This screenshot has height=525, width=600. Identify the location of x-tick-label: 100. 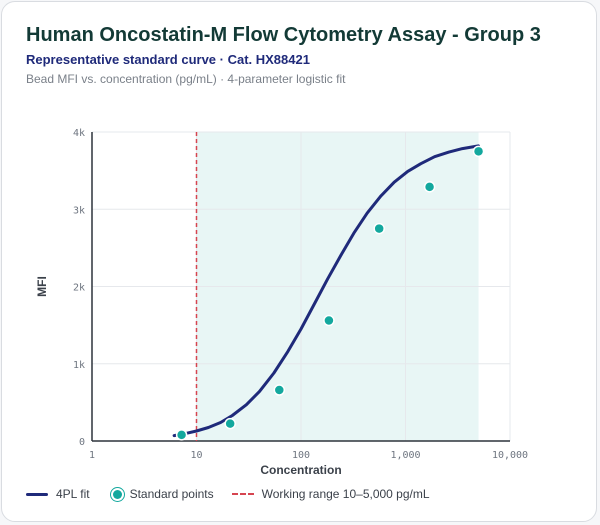
(301, 455).